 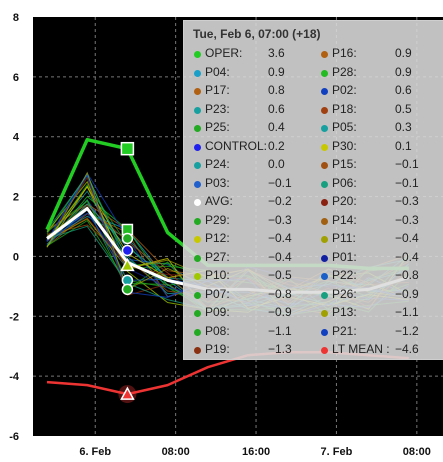 What do you see at coordinates (403, 145) in the screenshot?
I see `tooltip-series-value: 0.1` at bounding box center [403, 145].